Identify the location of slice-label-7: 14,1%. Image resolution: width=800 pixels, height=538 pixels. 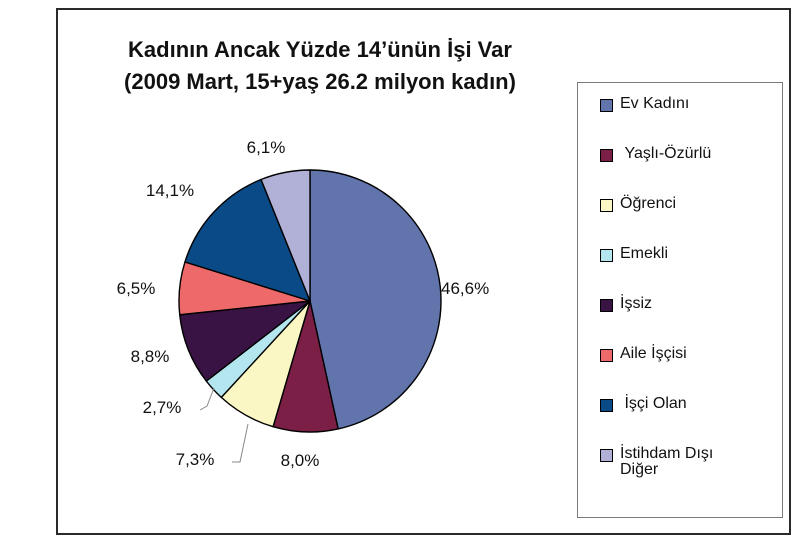
(170, 190).